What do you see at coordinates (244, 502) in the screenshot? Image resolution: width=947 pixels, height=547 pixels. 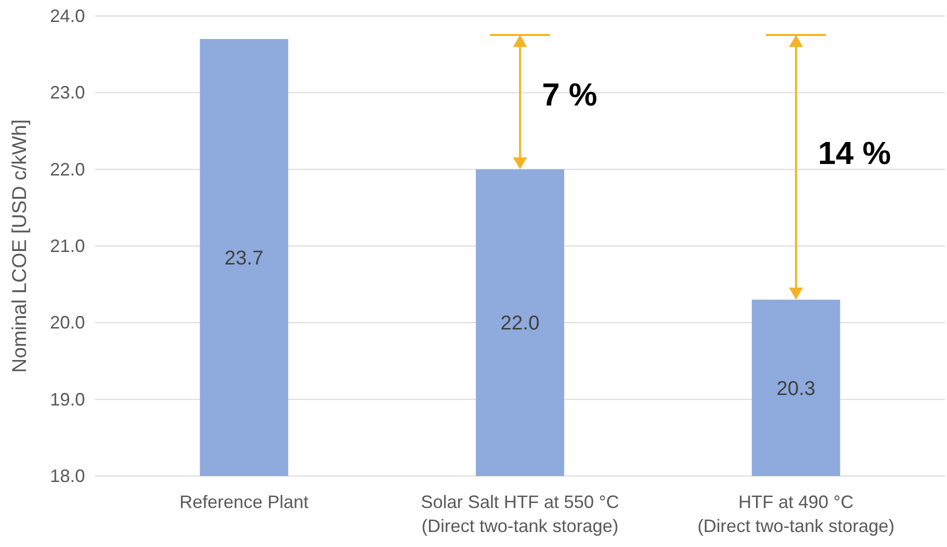 I see `x-tick-label: Reference Plant` at bounding box center [244, 502].